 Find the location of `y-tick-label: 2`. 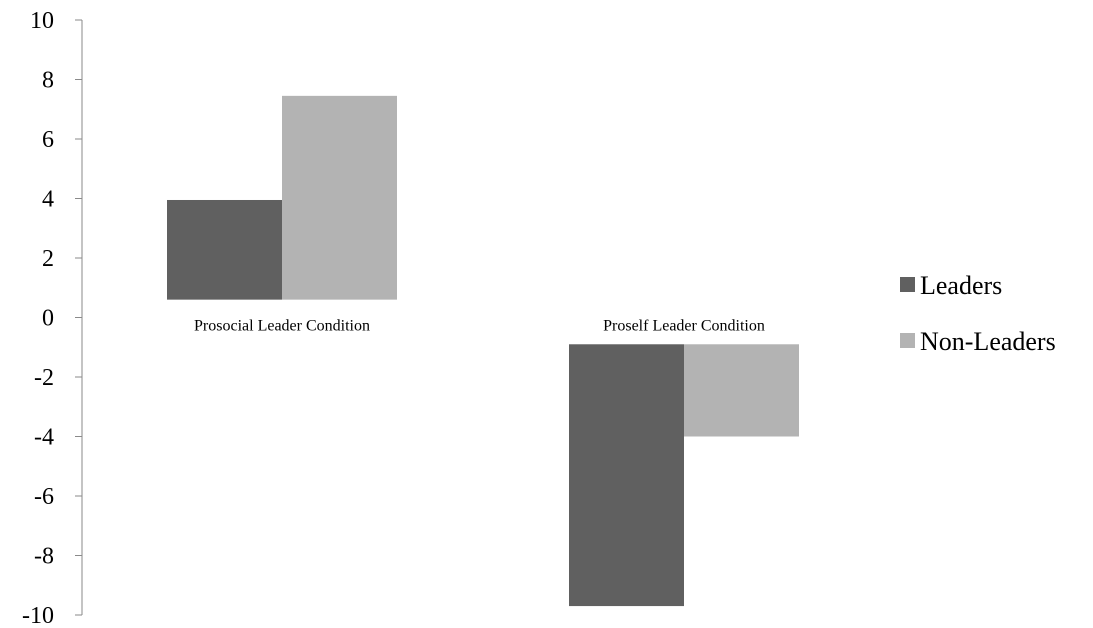

y-tick-label: 2 is located at coordinates (48, 259).